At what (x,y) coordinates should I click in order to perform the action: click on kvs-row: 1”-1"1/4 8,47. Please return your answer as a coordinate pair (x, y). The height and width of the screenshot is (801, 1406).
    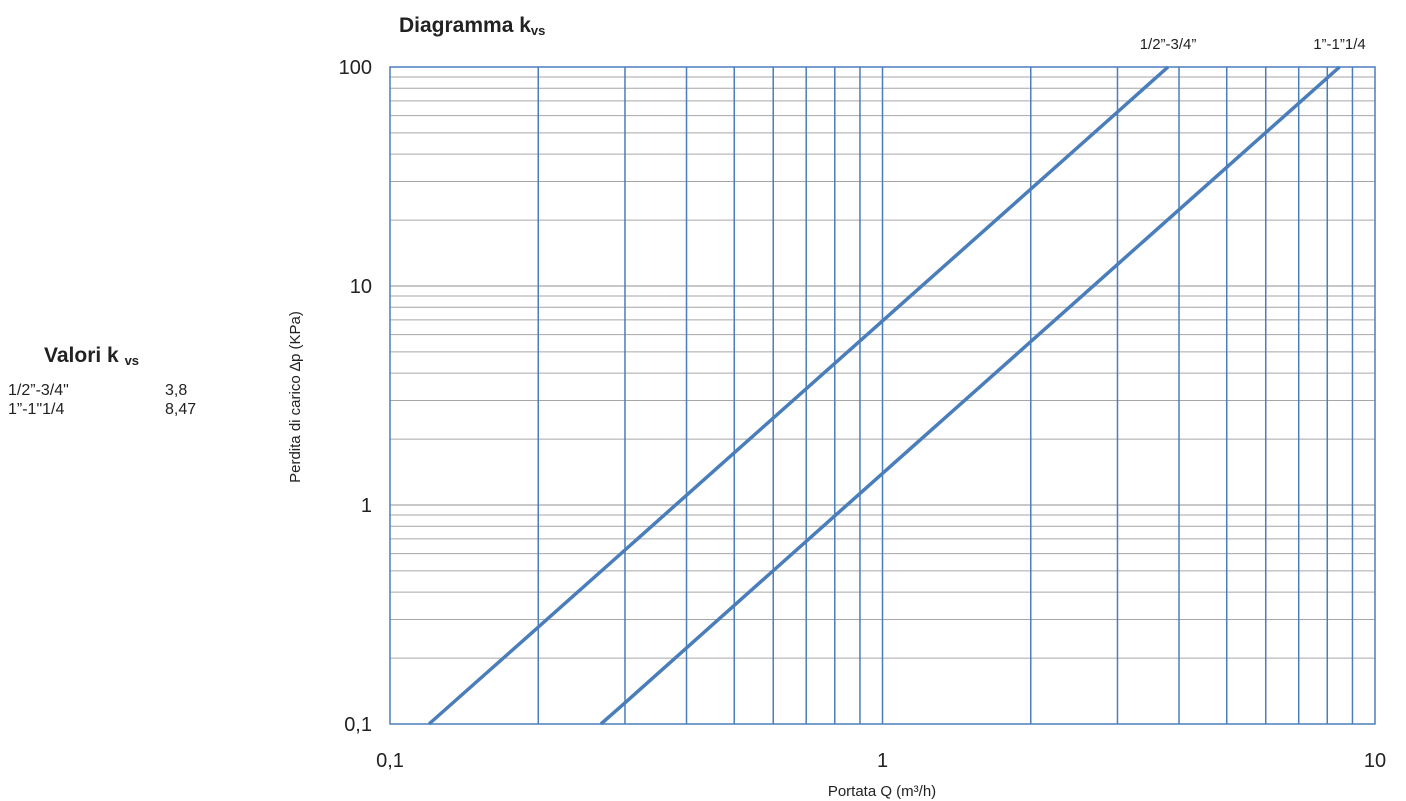
    Looking at the image, I should click on (102, 410).